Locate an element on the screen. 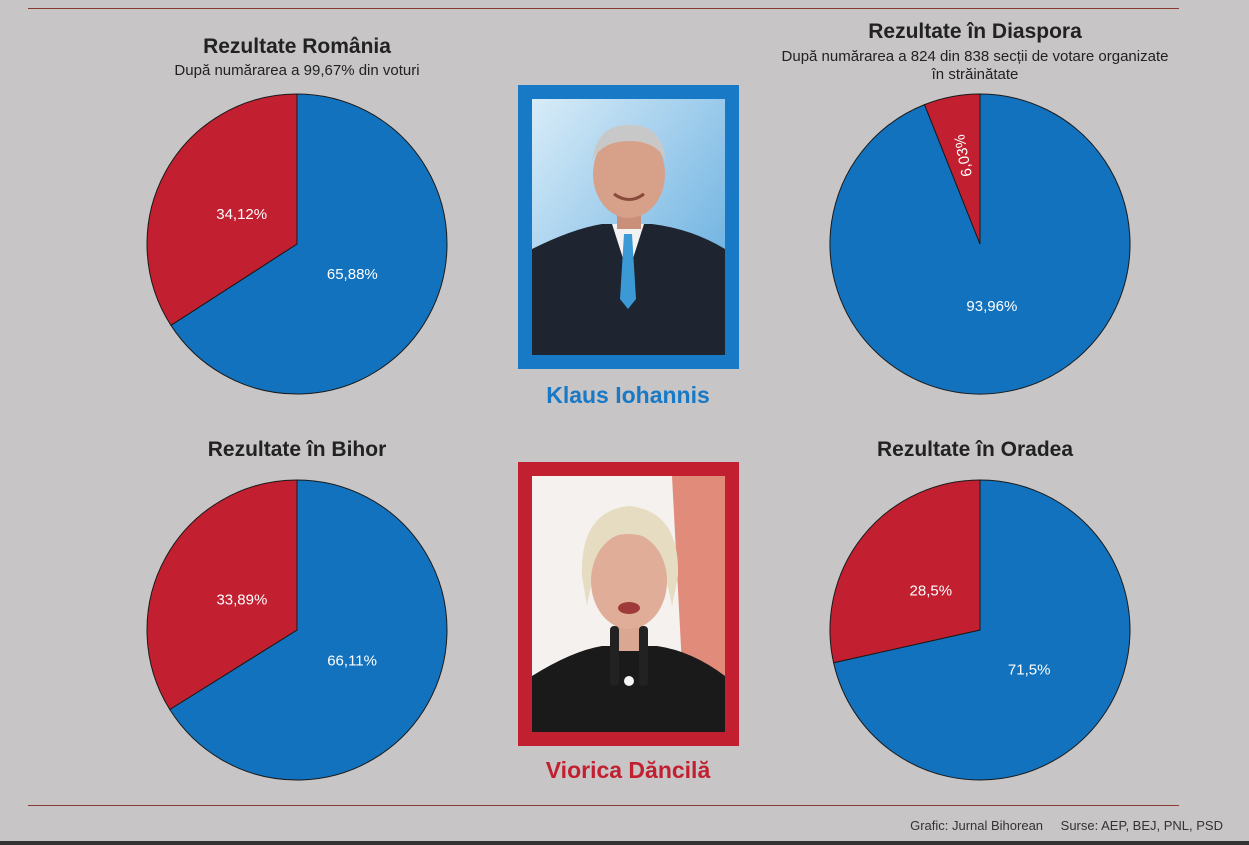 The image size is (1249, 845). pie-chart-diaspora: 93,96%6,03% is located at coordinates (980, 244).